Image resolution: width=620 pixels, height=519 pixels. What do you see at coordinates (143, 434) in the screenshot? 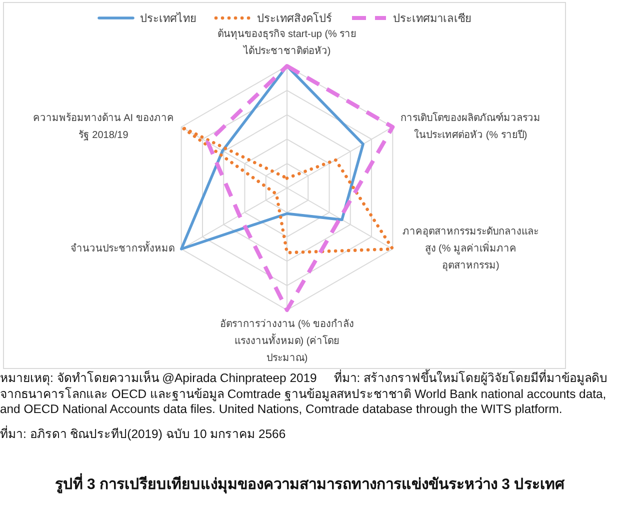
I see `annotation: ที่มา: อภิรดา ชิณประทีป(2019) ฉบับ 10 มกราคม 2566` at bounding box center [143, 434].